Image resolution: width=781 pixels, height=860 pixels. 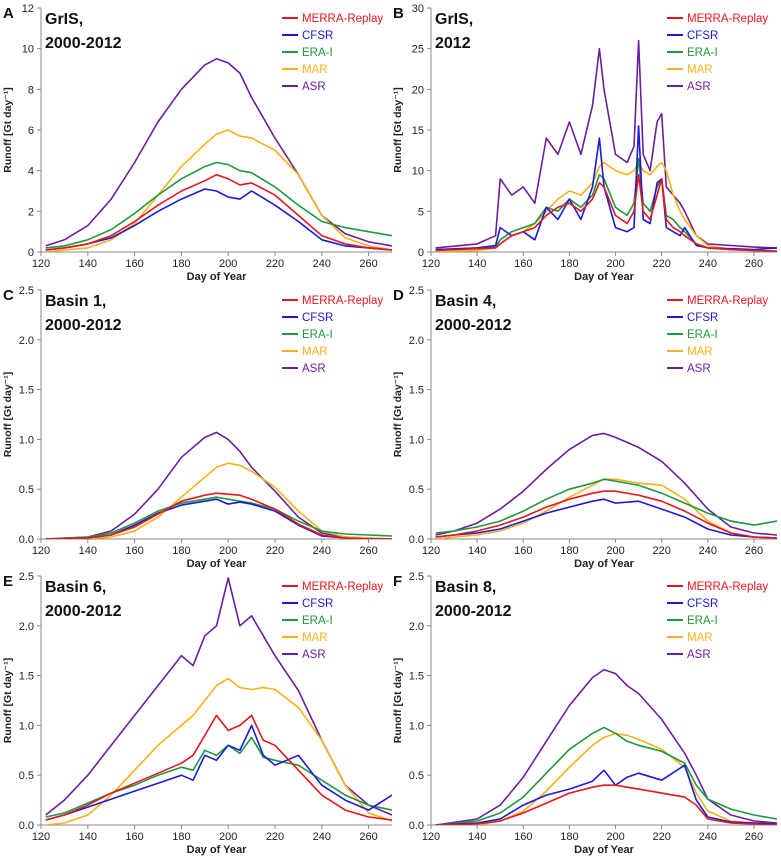 What do you see at coordinates (8, 581) in the screenshot?
I see `panel-letter: E` at bounding box center [8, 581].